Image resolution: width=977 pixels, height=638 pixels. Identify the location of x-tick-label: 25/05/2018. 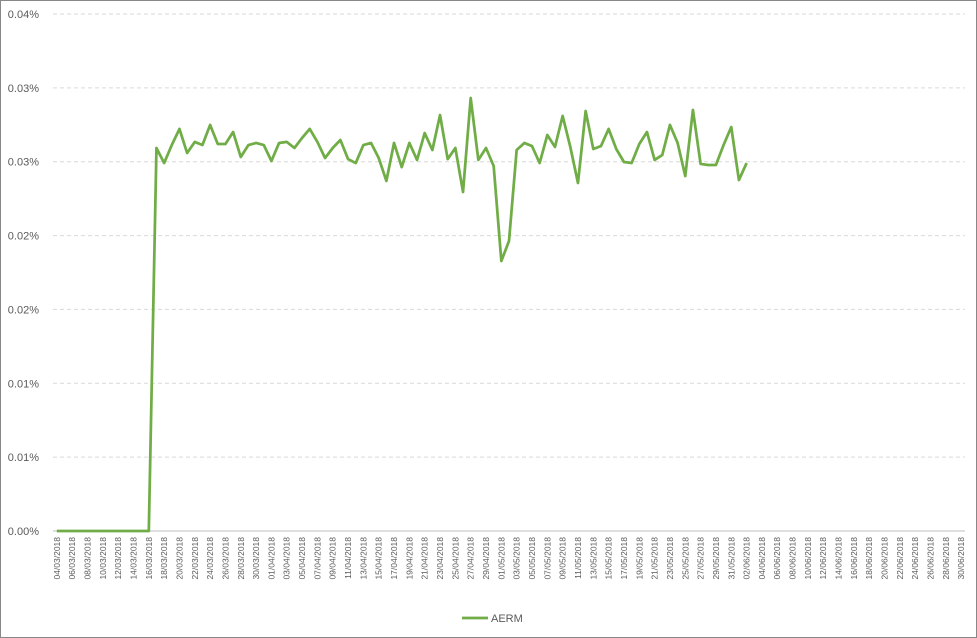
(685, 558).